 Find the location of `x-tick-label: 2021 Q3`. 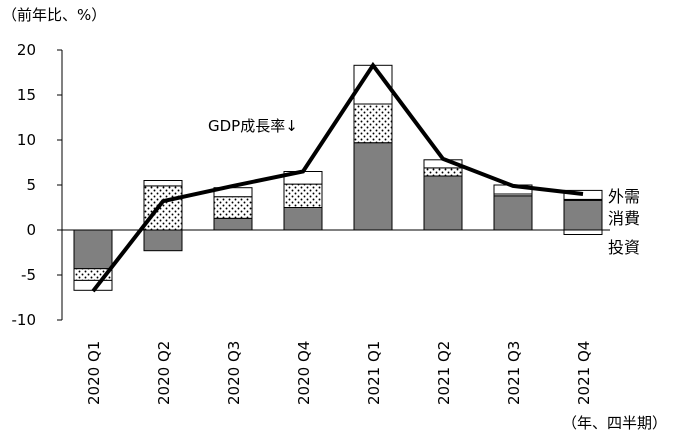

x-tick-label: 2021 Q3 is located at coordinates (514, 373).